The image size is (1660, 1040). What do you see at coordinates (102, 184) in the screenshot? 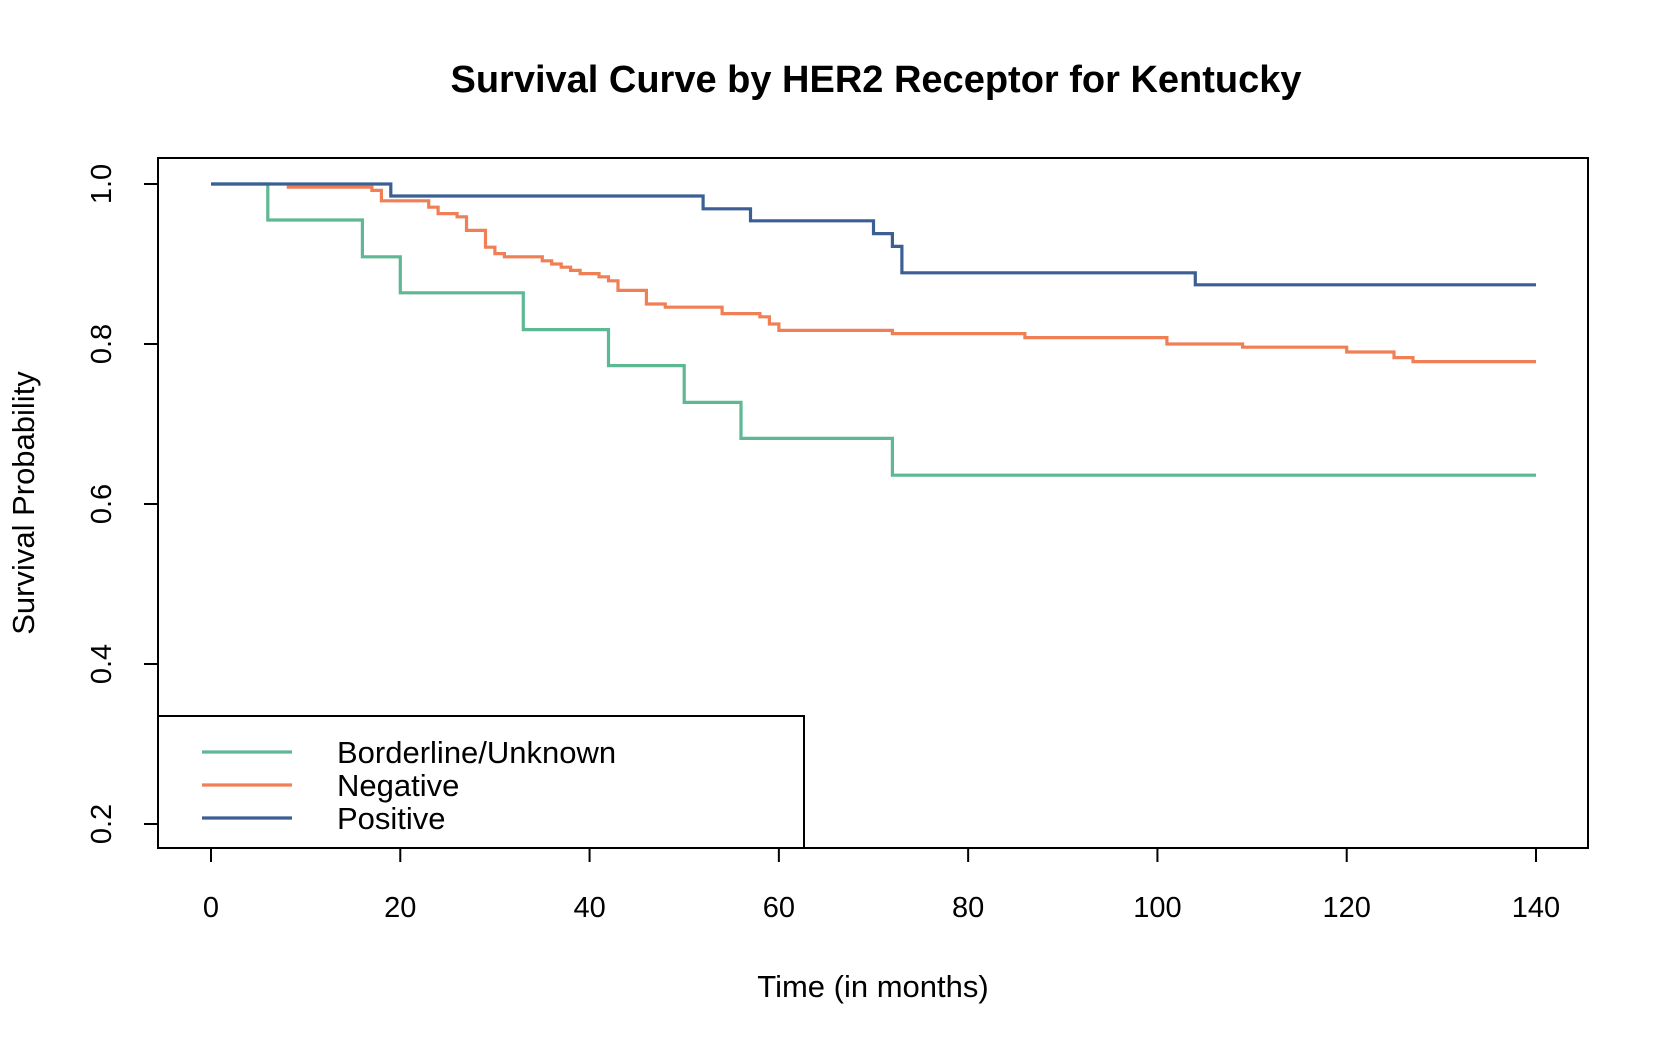
I see `y-tick-label: 1.0` at bounding box center [102, 184].